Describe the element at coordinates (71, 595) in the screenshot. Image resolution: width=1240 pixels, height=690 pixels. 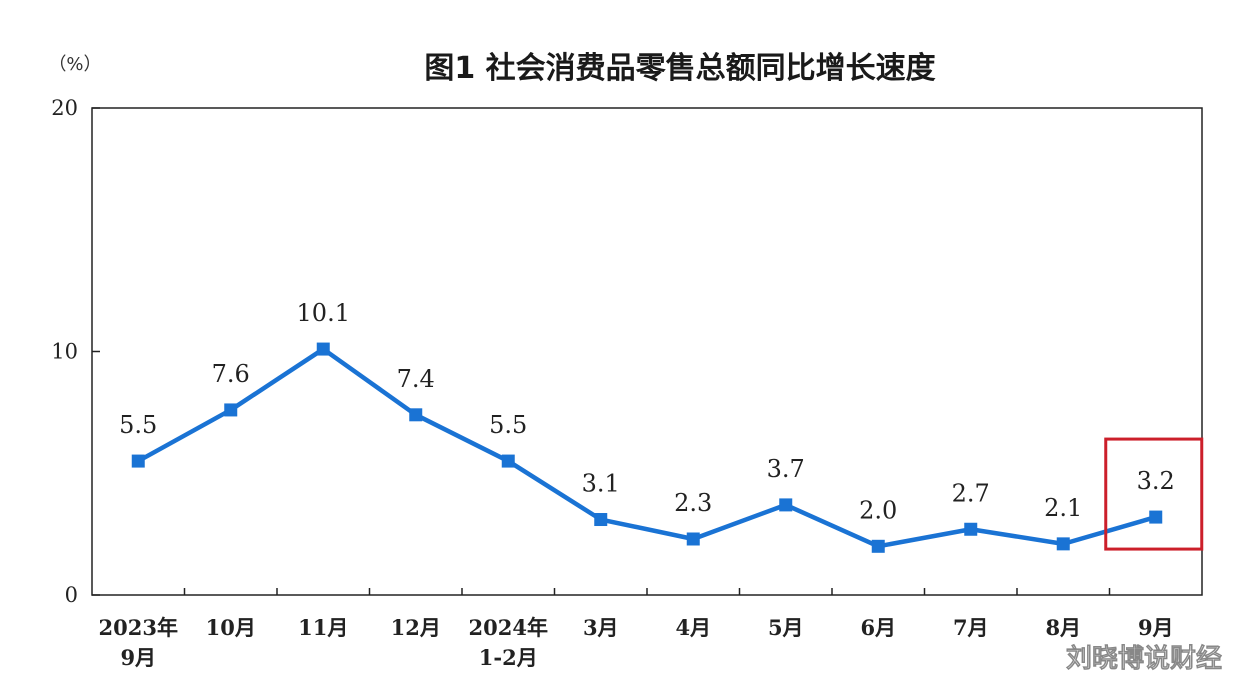
I see `y-tick-label: 0` at that location.